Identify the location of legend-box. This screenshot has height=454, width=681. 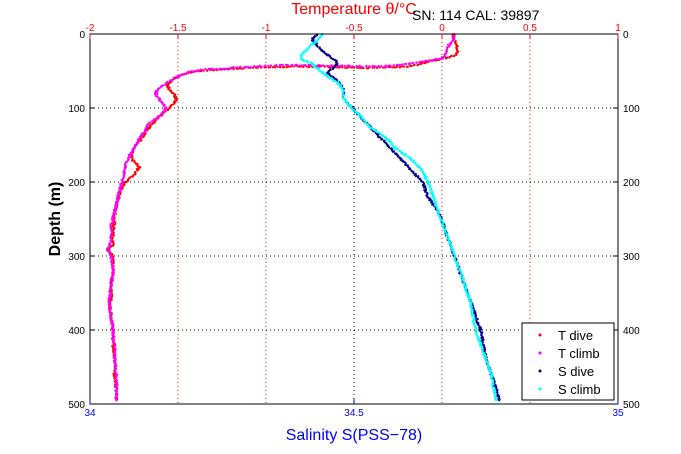
(568, 361).